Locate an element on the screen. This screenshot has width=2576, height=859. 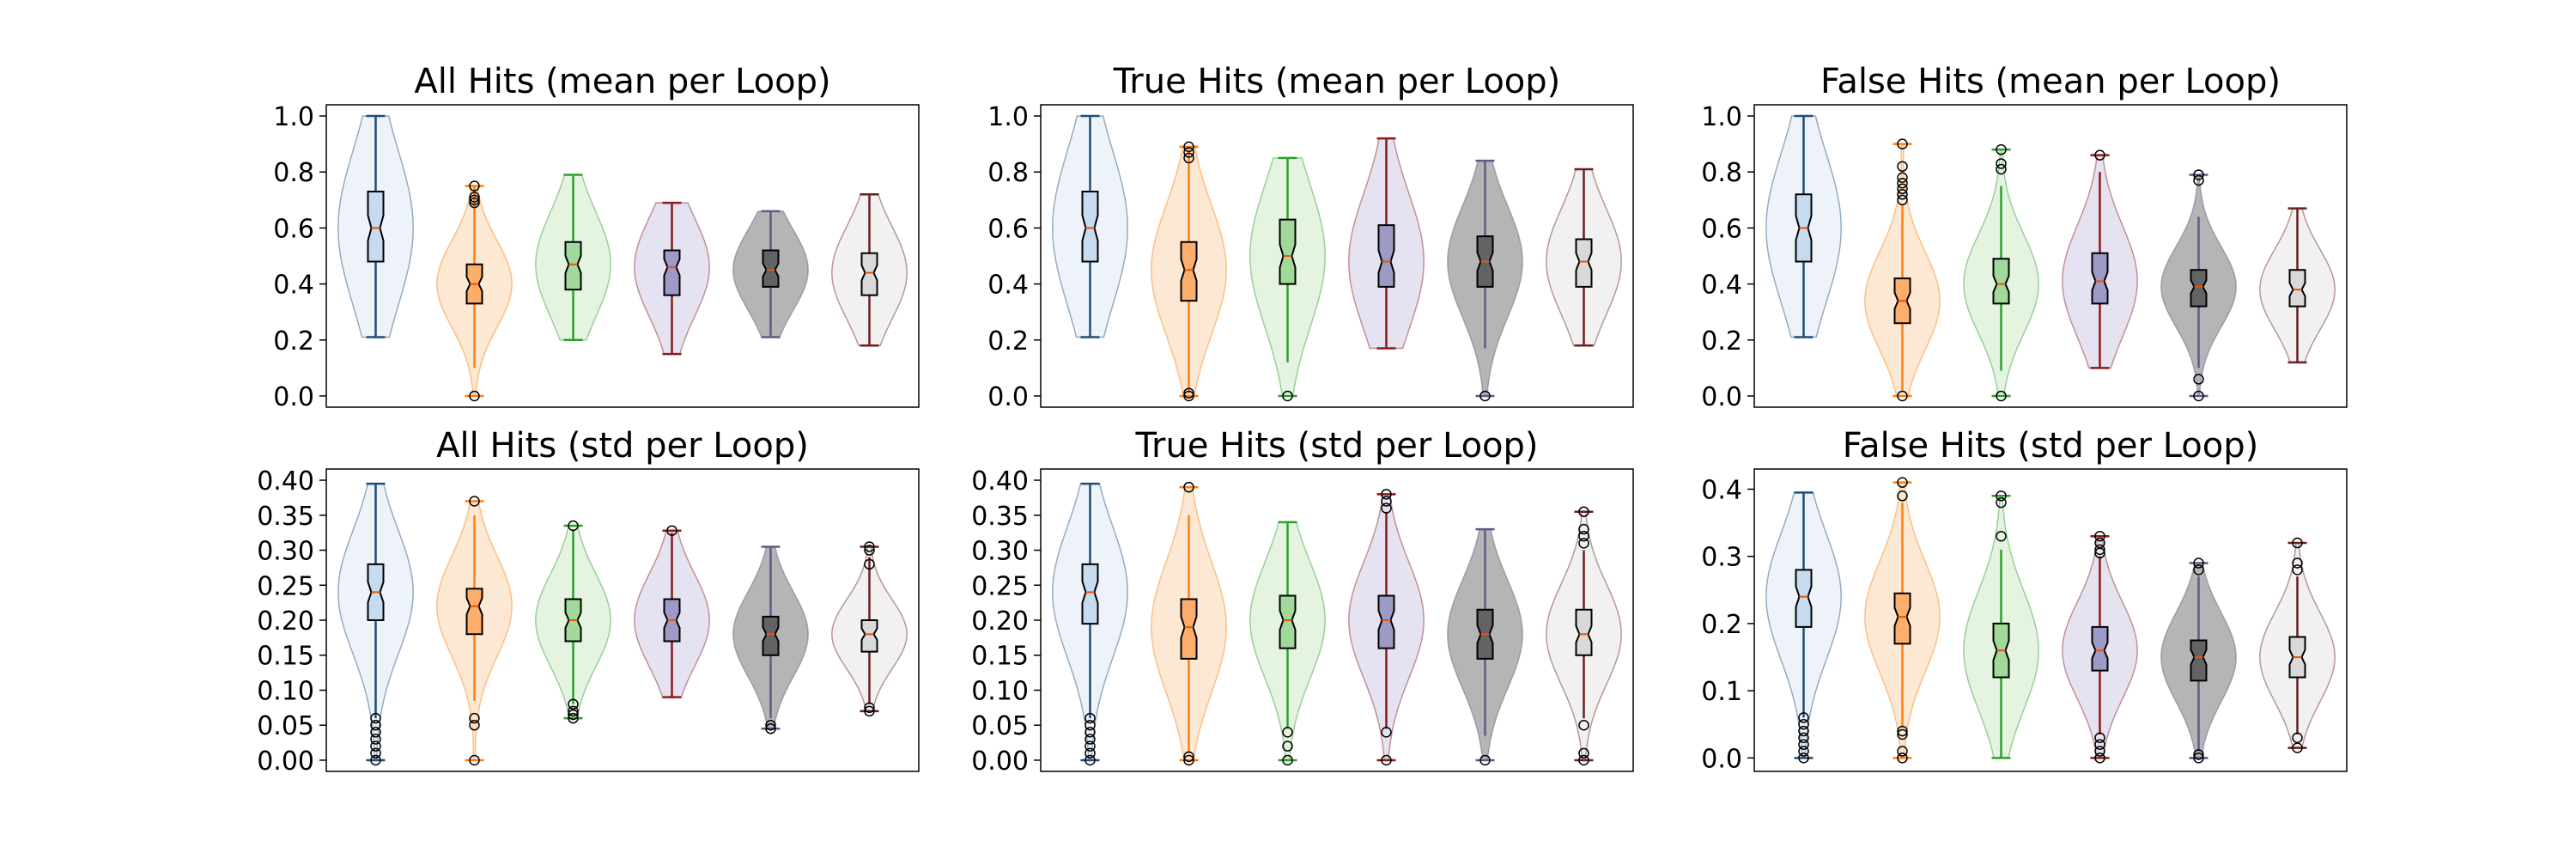
y-tick-label: 0.30 is located at coordinates (1000, 552).